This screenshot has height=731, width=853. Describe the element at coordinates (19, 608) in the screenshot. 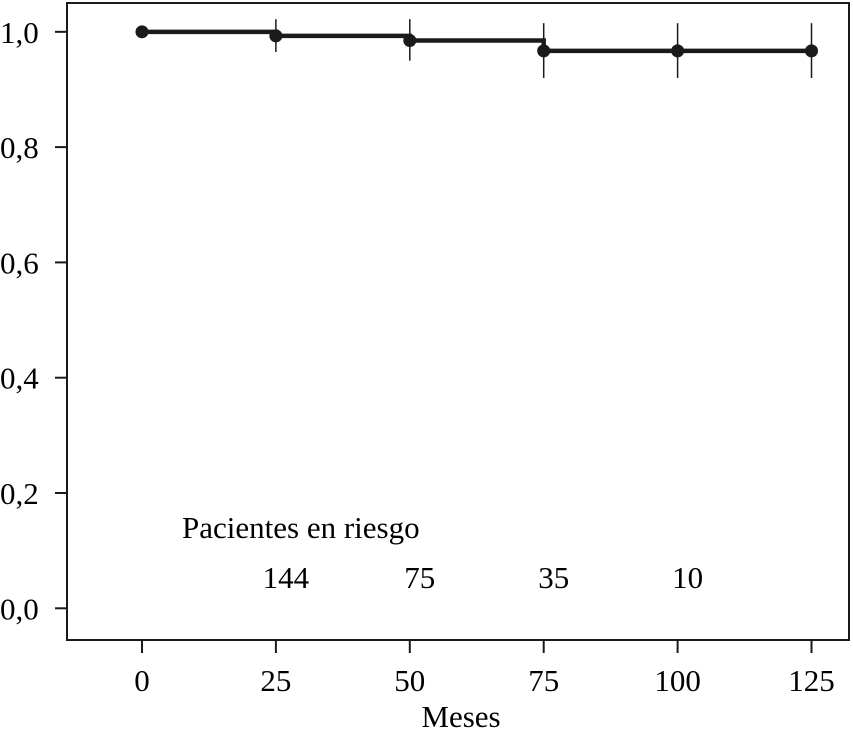

I see `y-tick-label: 0,0` at that location.